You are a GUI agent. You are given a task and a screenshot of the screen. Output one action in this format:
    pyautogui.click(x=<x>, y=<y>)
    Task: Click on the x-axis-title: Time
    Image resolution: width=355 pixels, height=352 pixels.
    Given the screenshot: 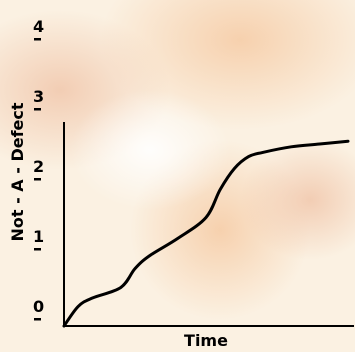 What is the action you would take?
    pyautogui.click(x=206, y=340)
    